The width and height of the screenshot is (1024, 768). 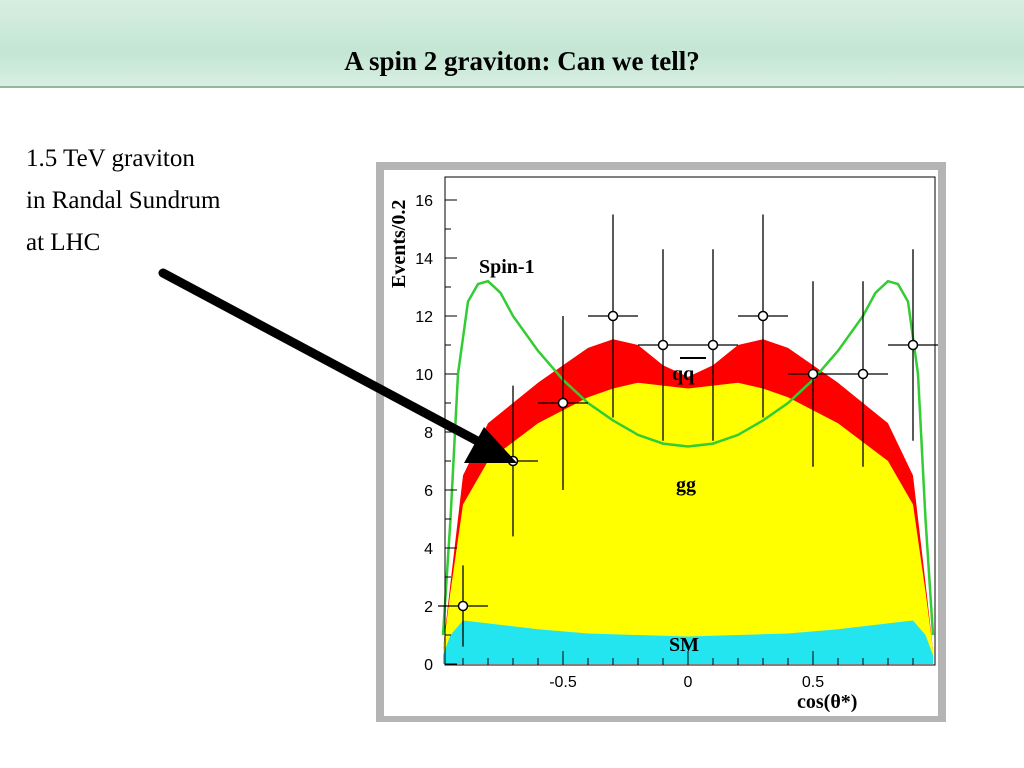 I want to click on y-tick-label: 14, so click(x=424, y=259).